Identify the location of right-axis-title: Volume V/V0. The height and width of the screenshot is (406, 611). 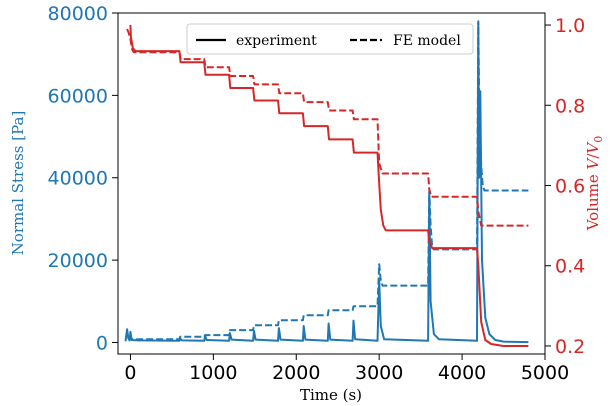
(594, 184).